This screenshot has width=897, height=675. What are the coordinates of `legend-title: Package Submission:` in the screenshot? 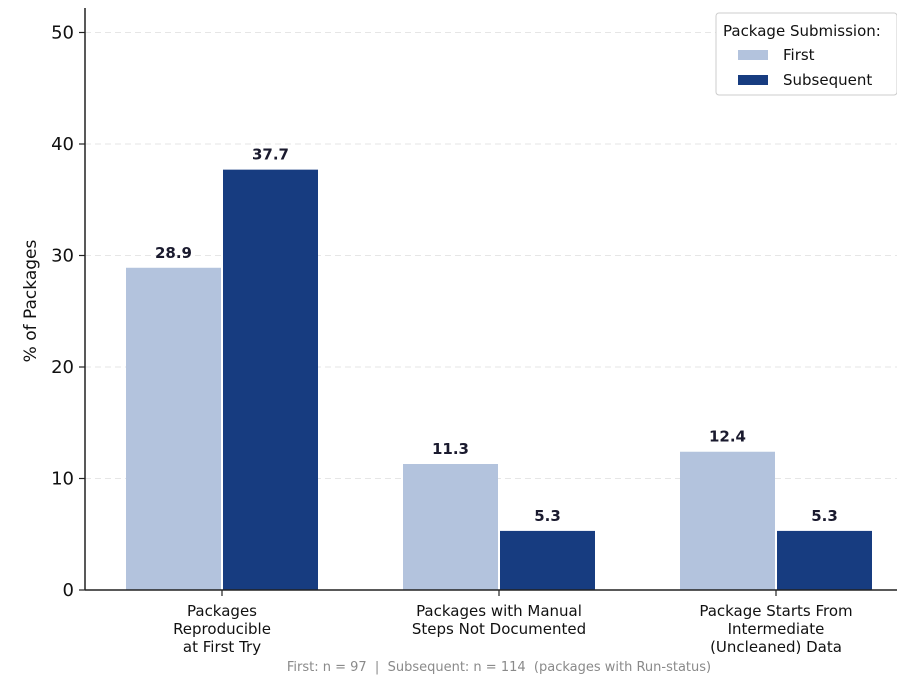 It's located at (802, 31).